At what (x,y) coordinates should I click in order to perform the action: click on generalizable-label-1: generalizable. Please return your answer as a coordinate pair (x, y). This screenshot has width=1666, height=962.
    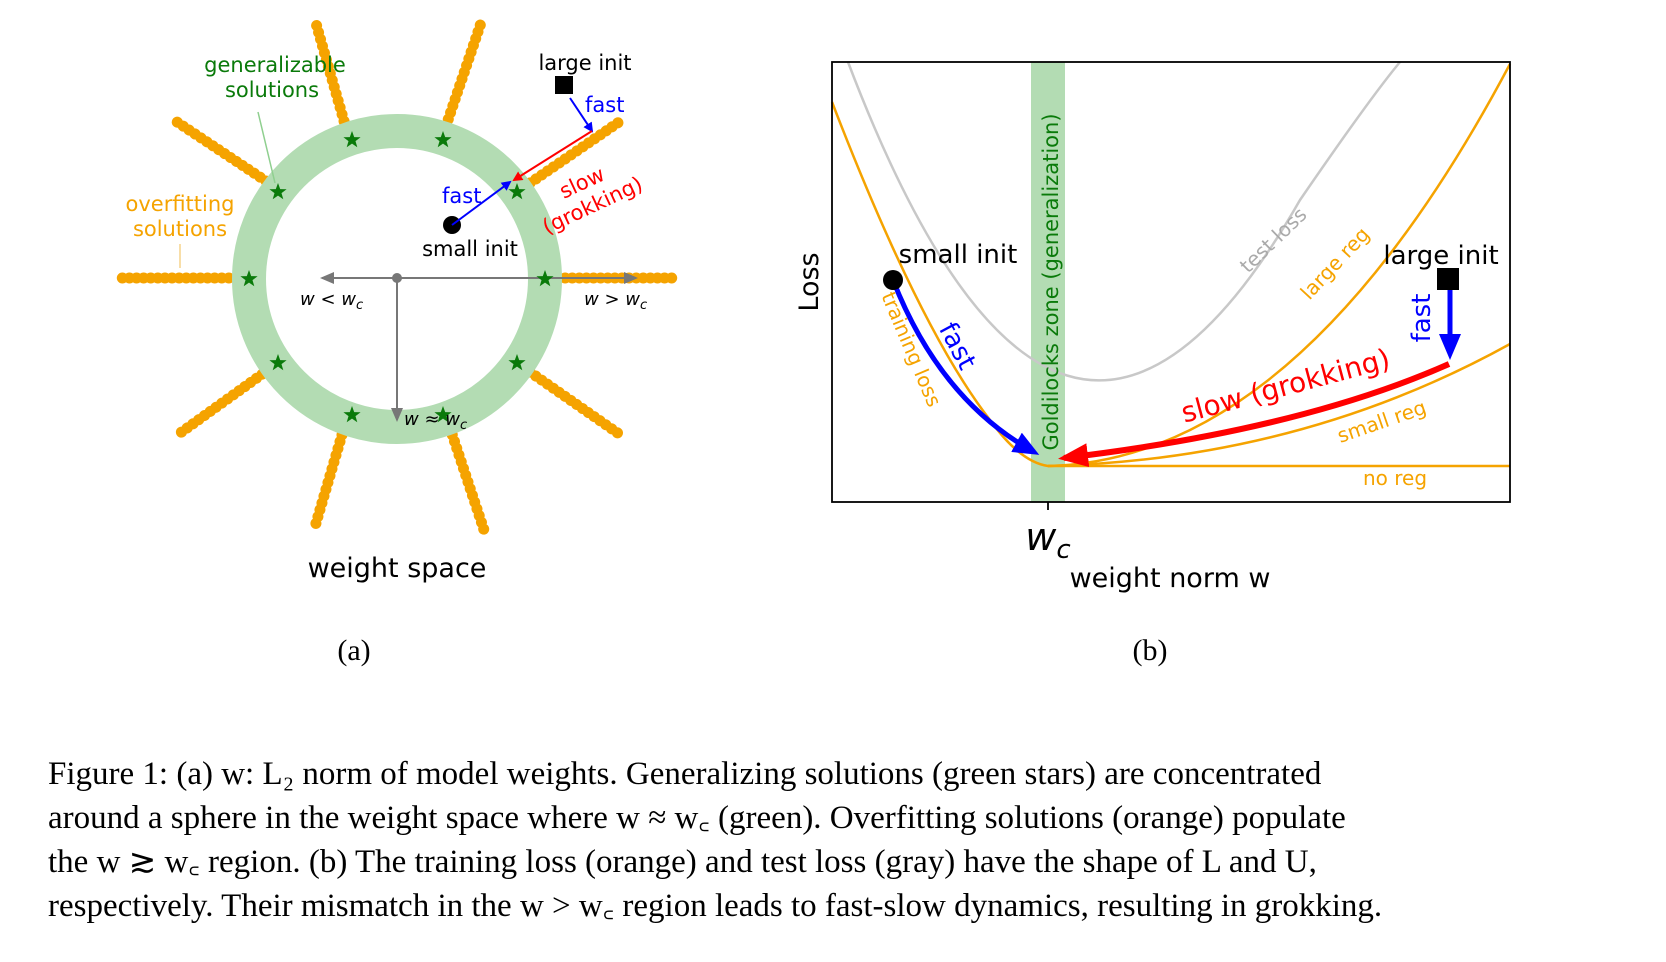
    Looking at the image, I should click on (275, 65).